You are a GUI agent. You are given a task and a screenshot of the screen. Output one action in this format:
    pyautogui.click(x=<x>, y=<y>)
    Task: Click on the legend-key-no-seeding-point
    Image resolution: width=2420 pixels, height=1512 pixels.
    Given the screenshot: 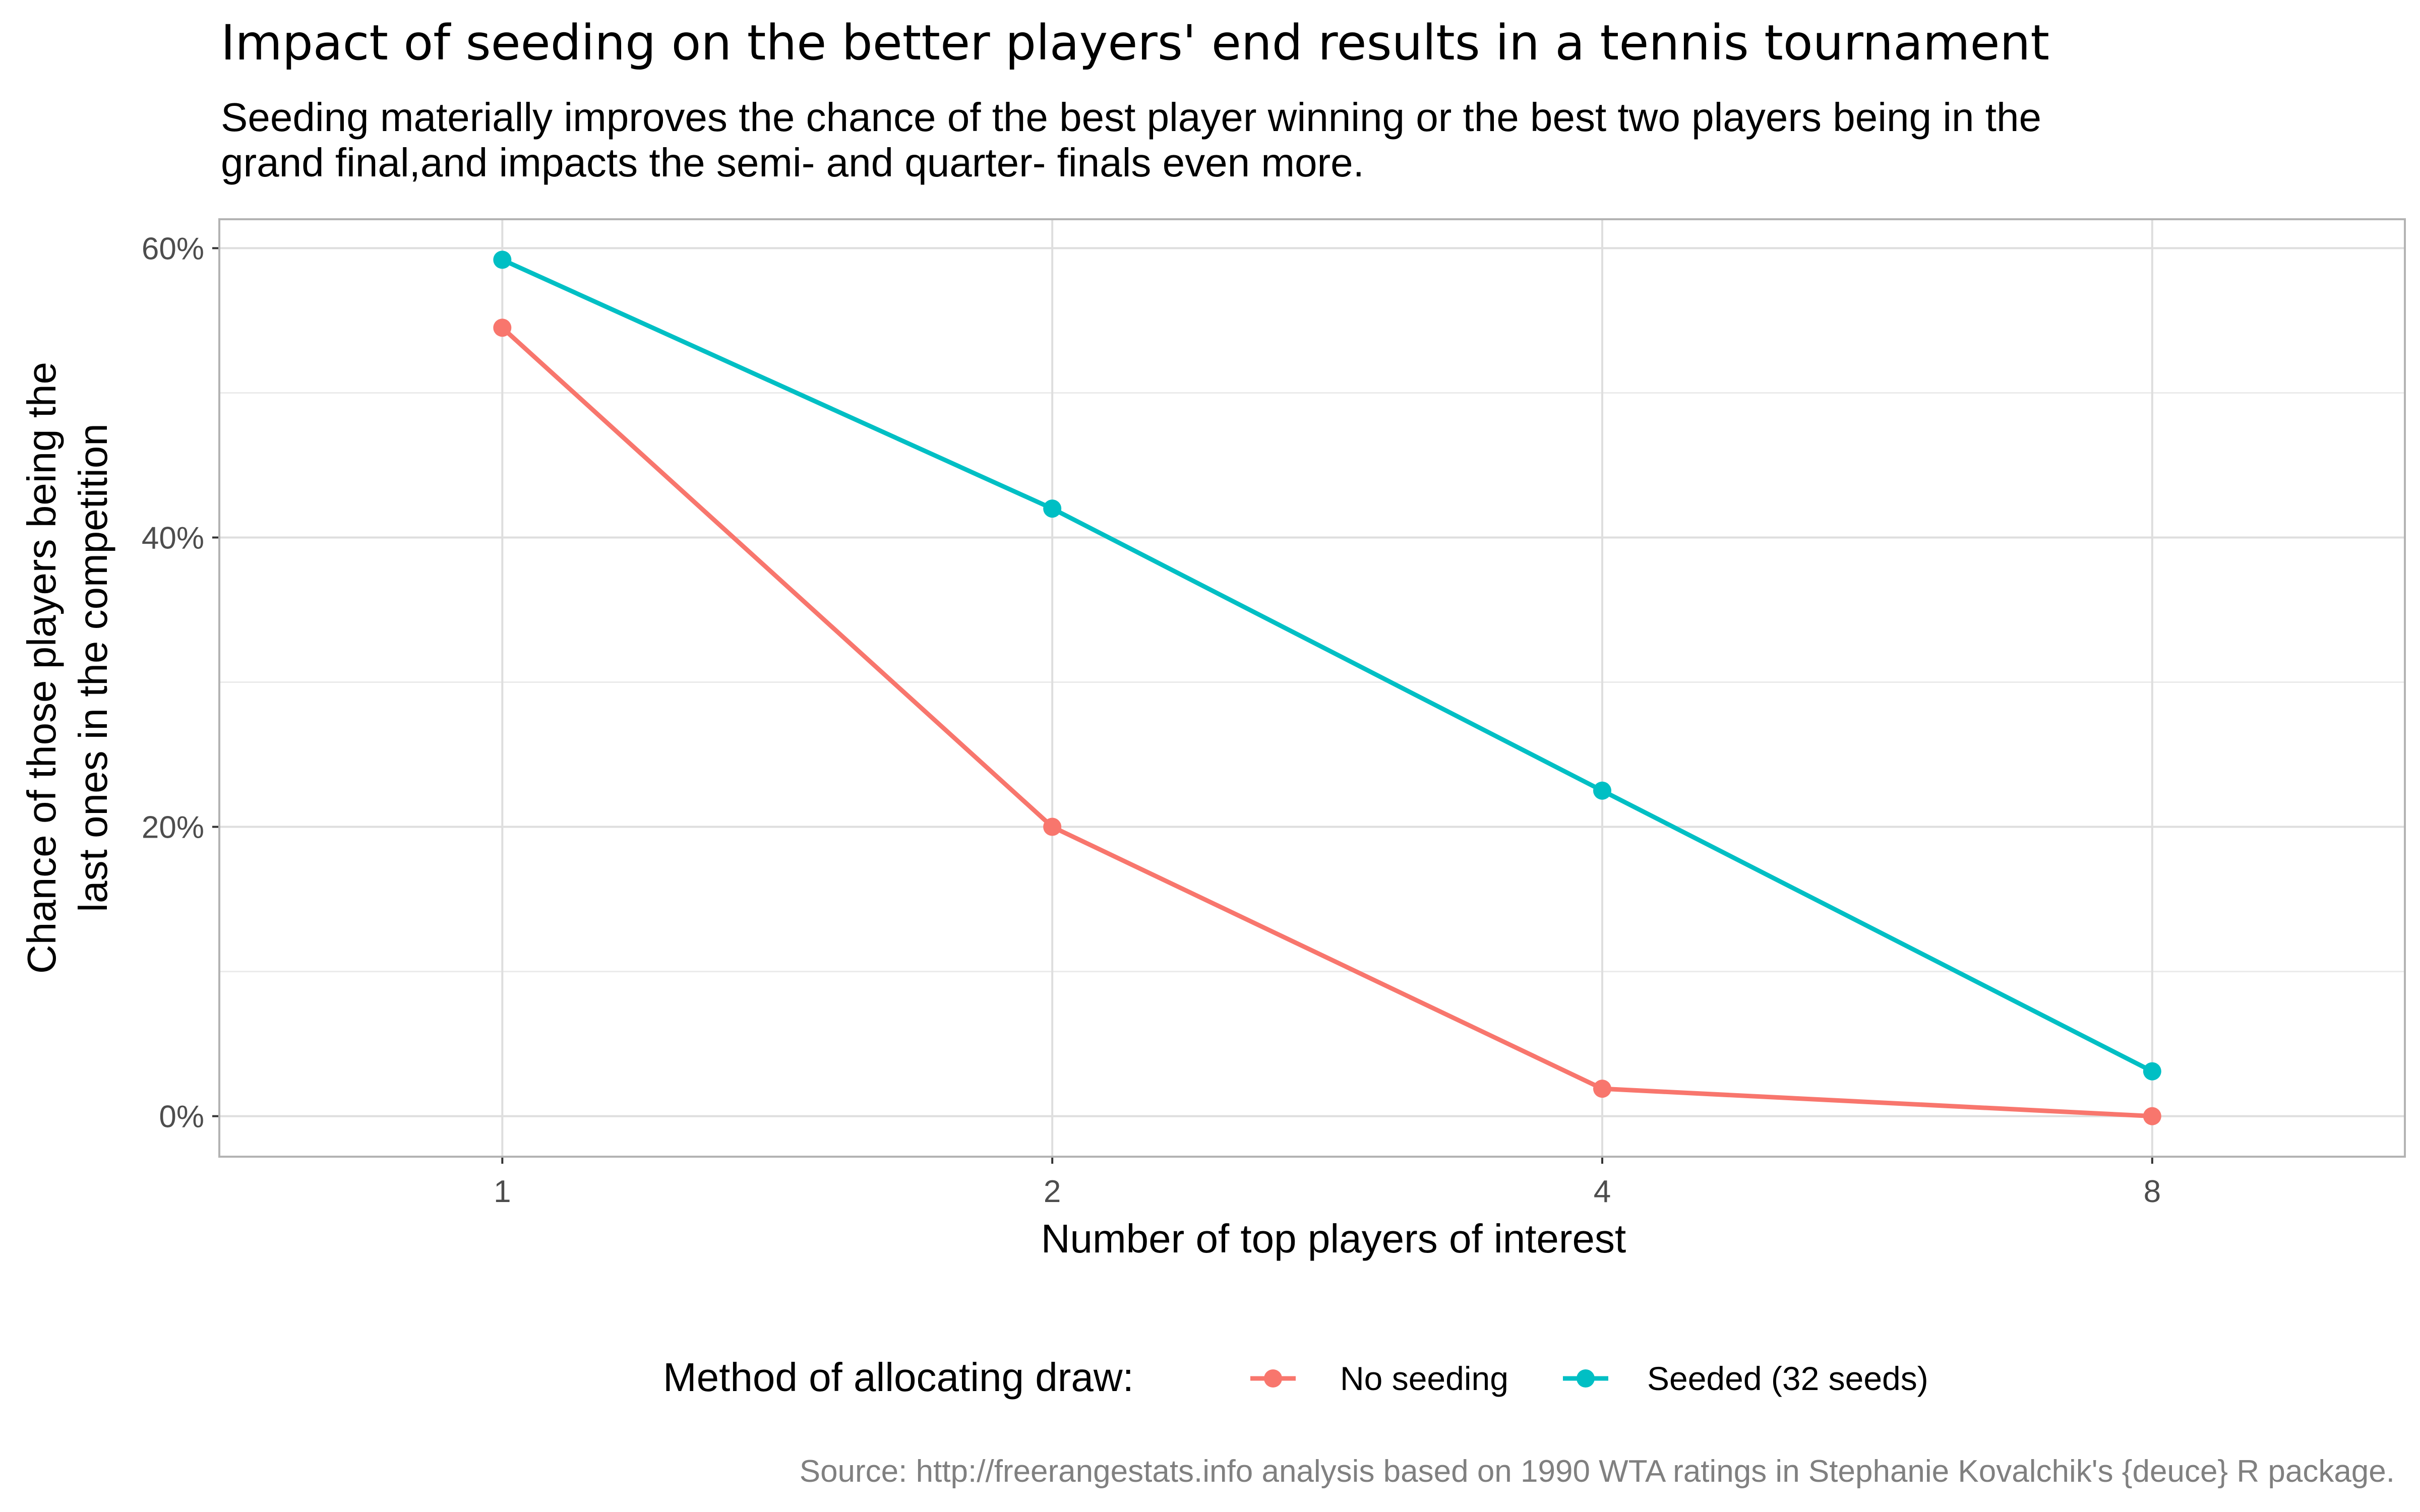 What is the action you would take?
    pyautogui.click(x=1273, y=1378)
    